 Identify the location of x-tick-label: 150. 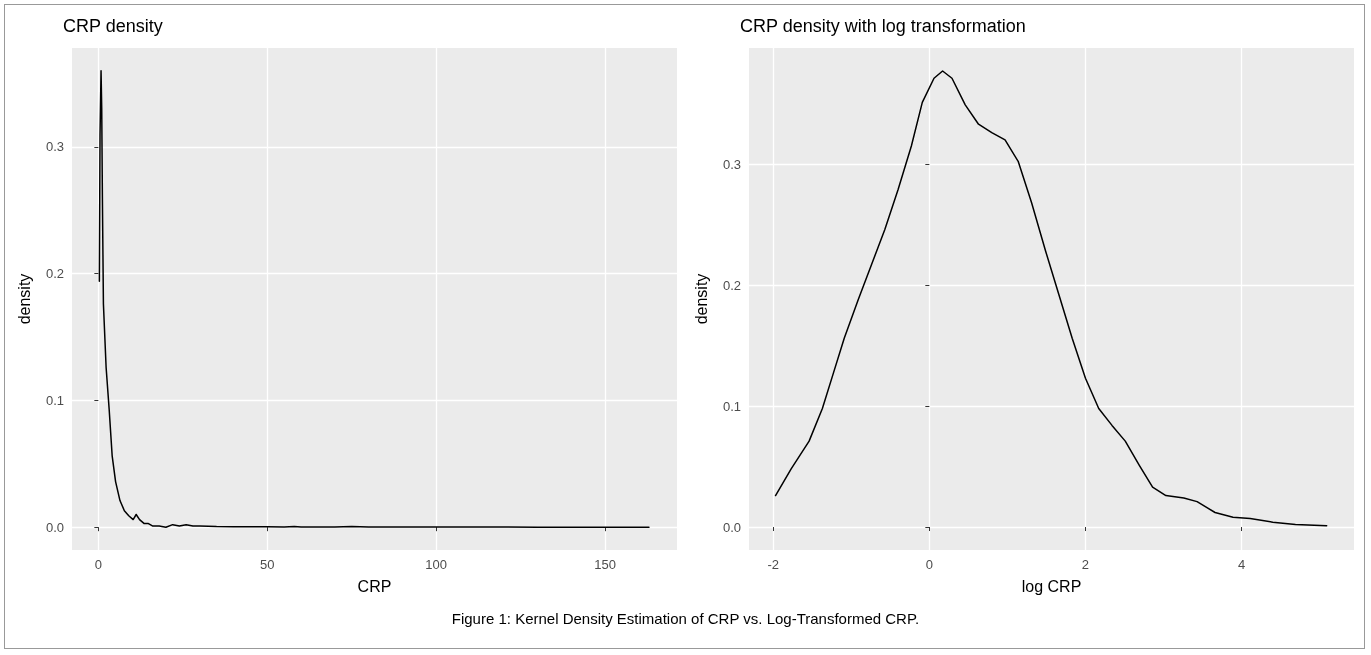
(605, 564).